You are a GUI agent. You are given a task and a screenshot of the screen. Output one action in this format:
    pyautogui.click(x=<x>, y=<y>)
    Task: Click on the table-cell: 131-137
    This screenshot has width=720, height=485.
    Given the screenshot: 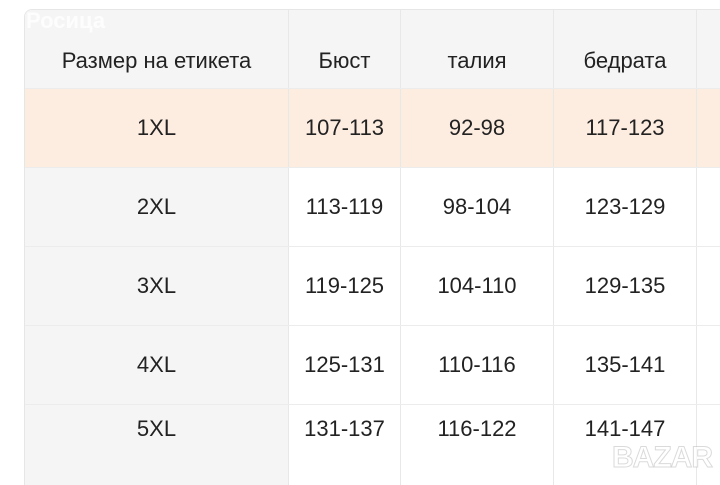 What is the action you would take?
    pyautogui.click(x=345, y=445)
    